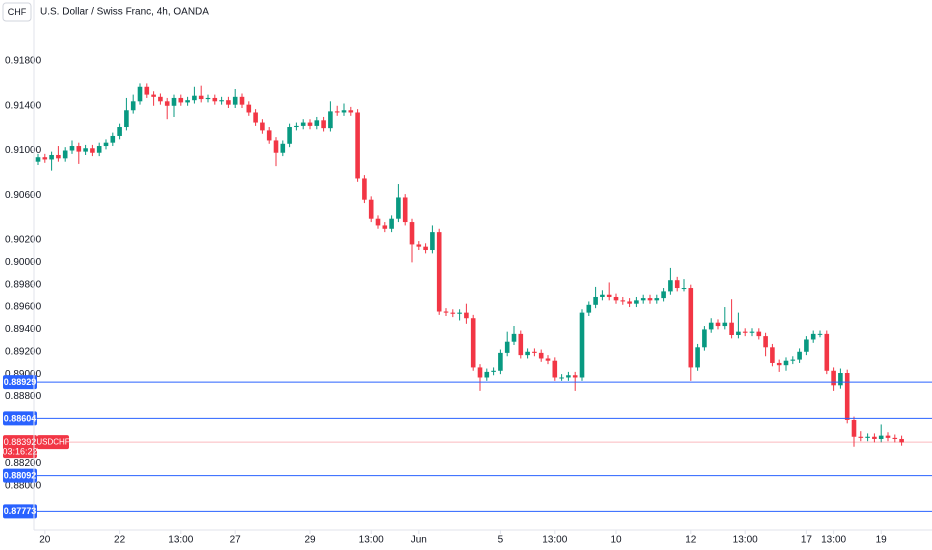 The height and width of the screenshot is (550, 932). I want to click on currency-label: CHF, so click(17, 12).